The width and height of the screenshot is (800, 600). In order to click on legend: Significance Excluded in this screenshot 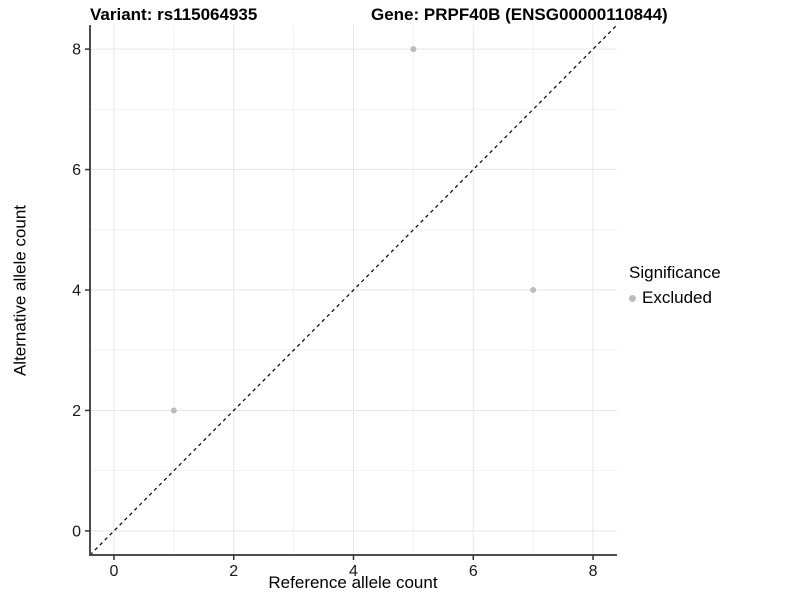, I will do `click(675, 285)`.